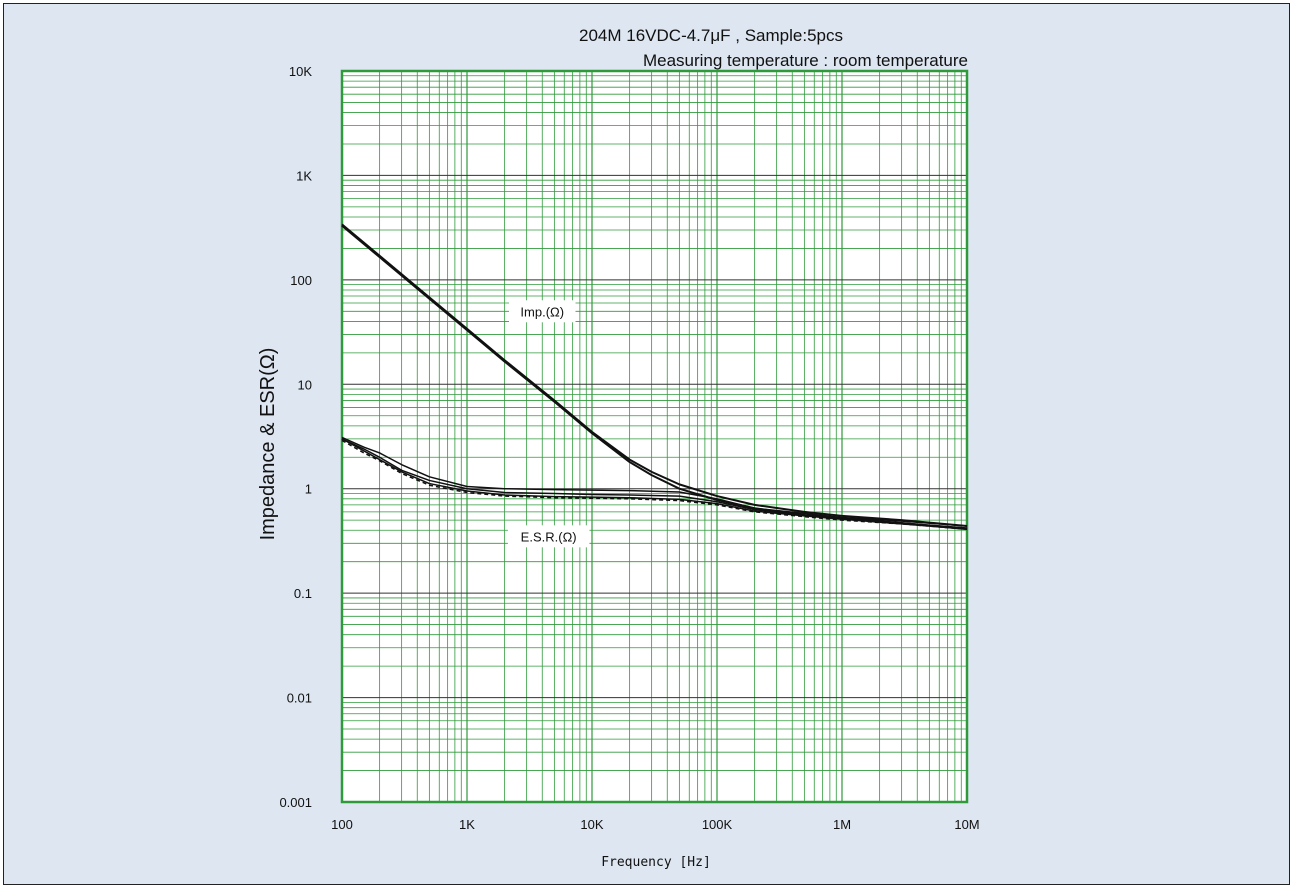 The width and height of the screenshot is (1295, 890). I want to click on annotation-label-1: Imp.(Ω), so click(542, 311).